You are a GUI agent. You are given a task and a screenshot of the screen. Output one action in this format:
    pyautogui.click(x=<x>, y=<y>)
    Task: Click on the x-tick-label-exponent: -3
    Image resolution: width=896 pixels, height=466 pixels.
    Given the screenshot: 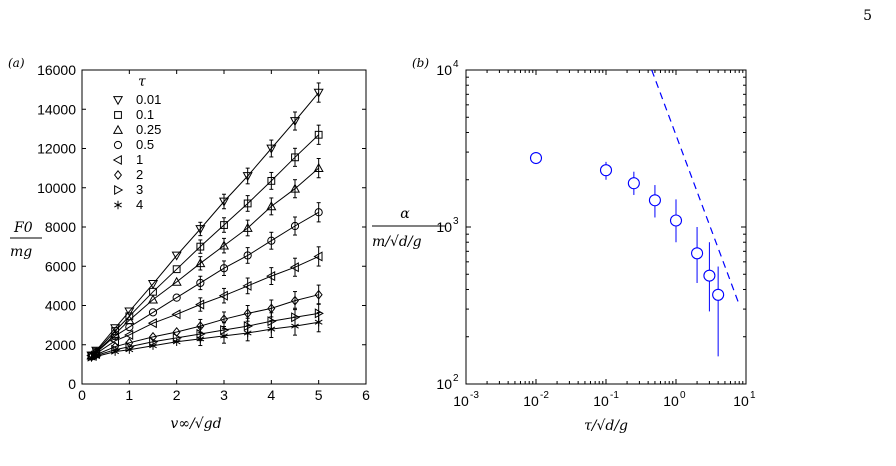 What is the action you would take?
    pyautogui.click(x=474, y=395)
    